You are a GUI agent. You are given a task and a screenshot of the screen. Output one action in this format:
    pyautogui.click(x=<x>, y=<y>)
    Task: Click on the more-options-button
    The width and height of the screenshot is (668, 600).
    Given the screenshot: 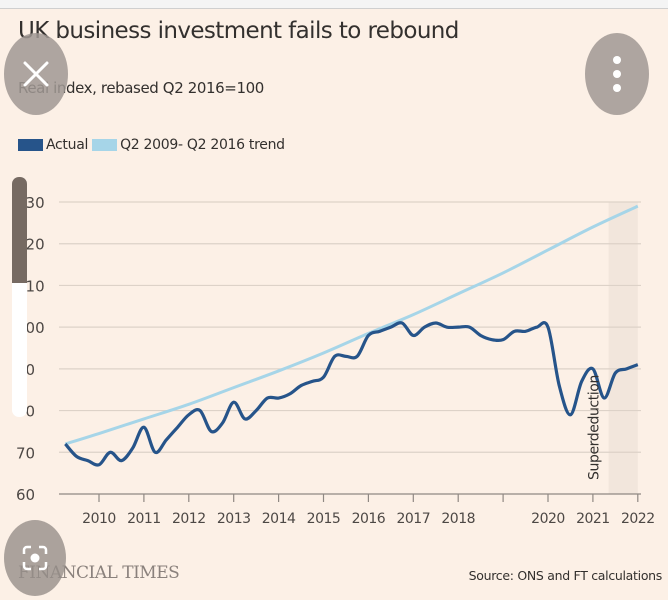 What is the action you would take?
    pyautogui.click(x=617, y=74)
    